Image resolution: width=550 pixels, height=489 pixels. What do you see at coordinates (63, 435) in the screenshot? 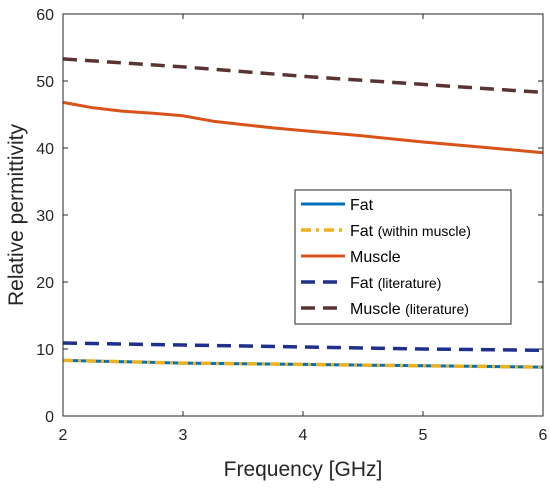
I see `x-tick-label: 2` at bounding box center [63, 435].